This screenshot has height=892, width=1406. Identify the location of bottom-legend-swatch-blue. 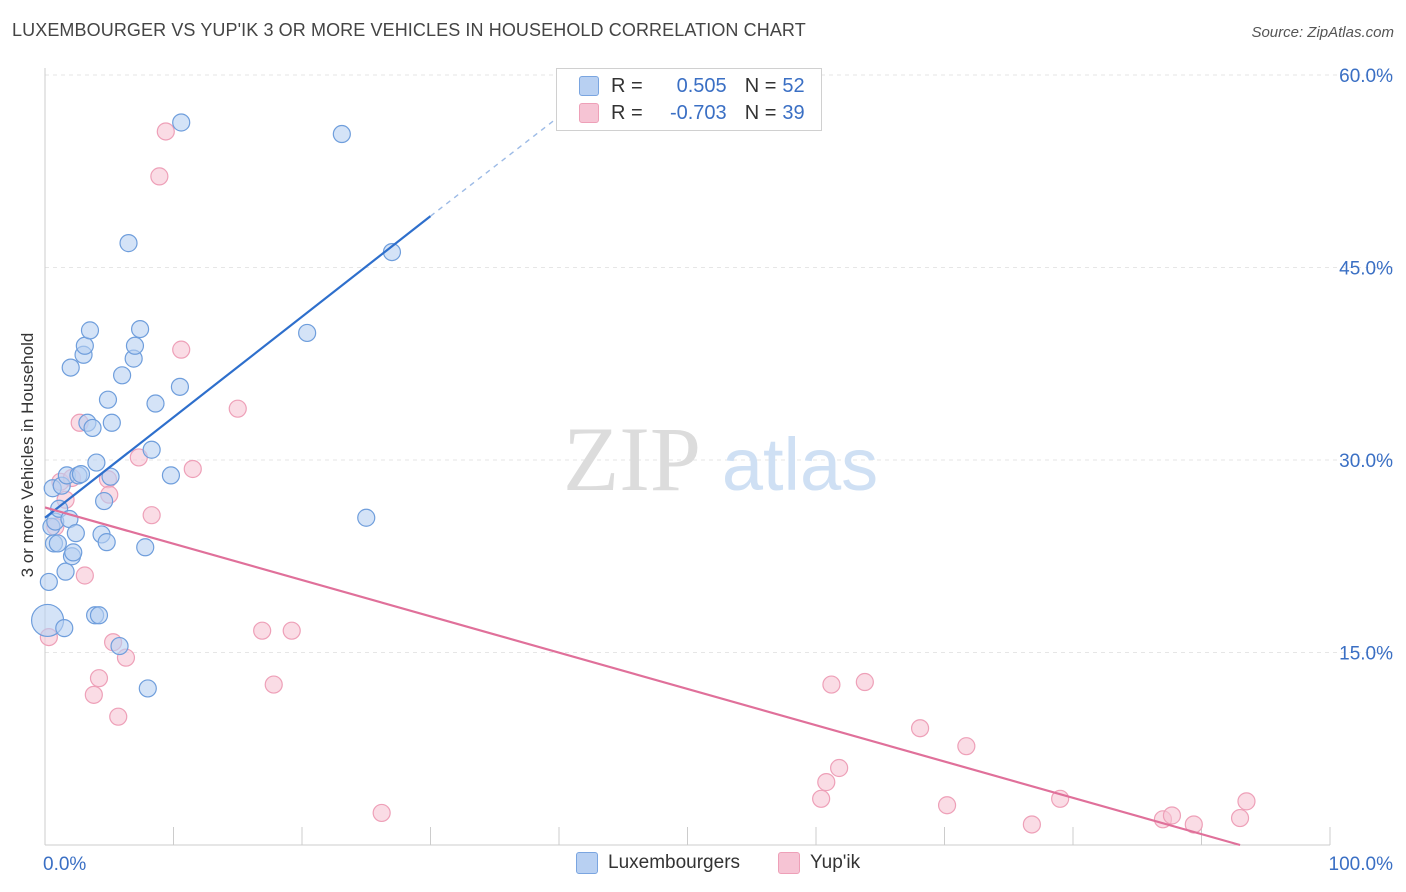
(587, 863).